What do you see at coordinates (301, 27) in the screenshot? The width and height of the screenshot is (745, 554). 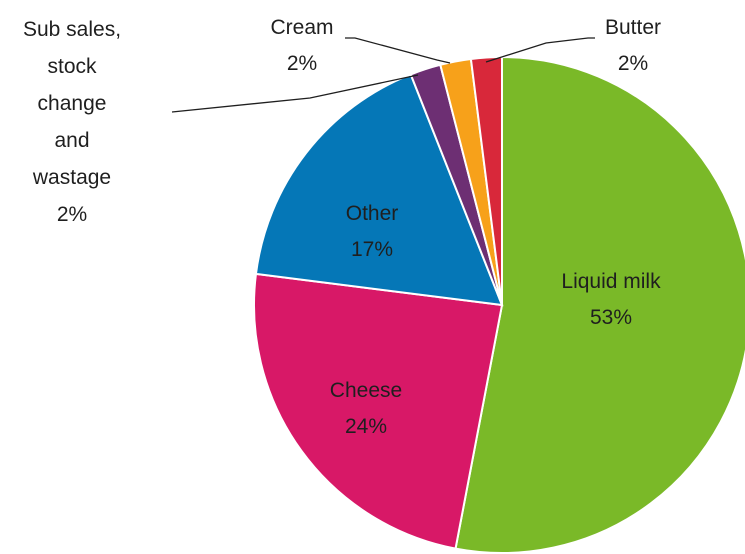 I see `data-label-category: Cream` at bounding box center [301, 27].